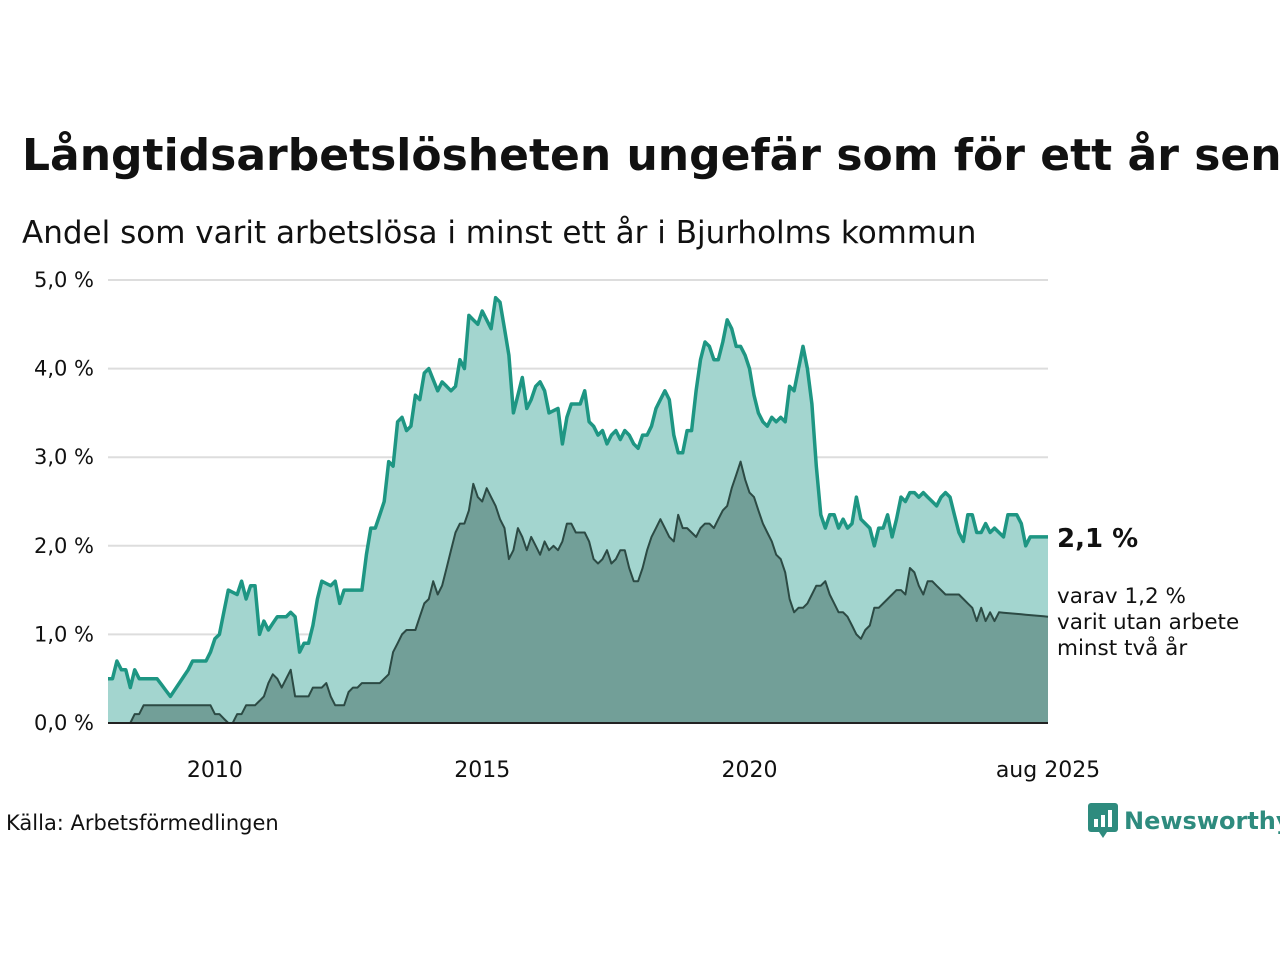 The image size is (1280, 960). I want to click on y-tick-label: 3,0 %, so click(64, 457).